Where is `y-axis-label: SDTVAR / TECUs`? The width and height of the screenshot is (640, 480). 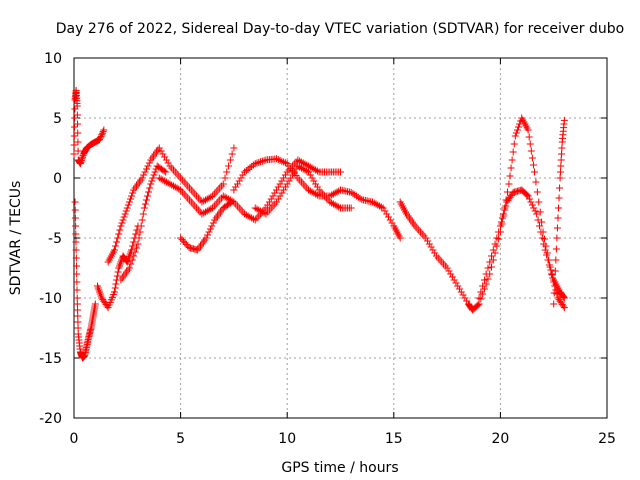
y-axis-label: SDTVAR / TECUs is located at coordinates (16, 238).